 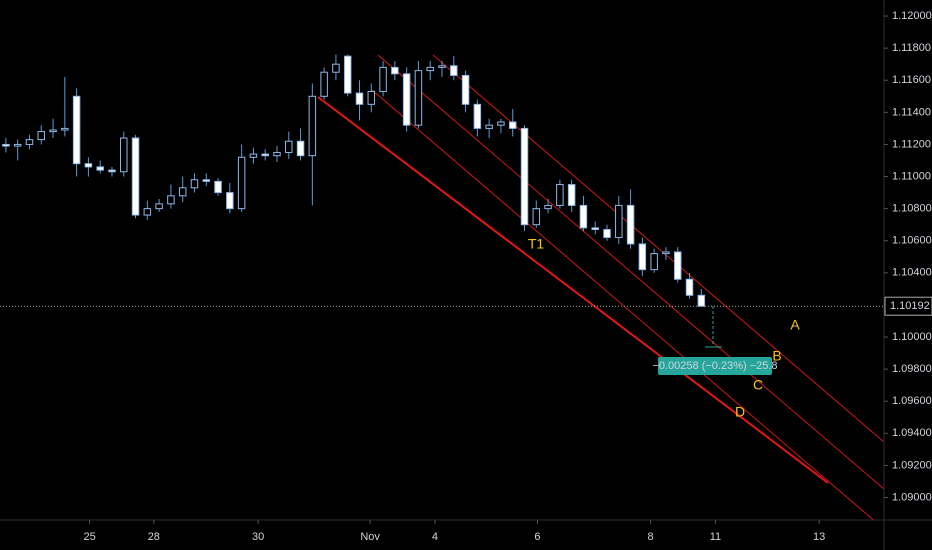 I want to click on annotation: A, so click(x=795, y=325).